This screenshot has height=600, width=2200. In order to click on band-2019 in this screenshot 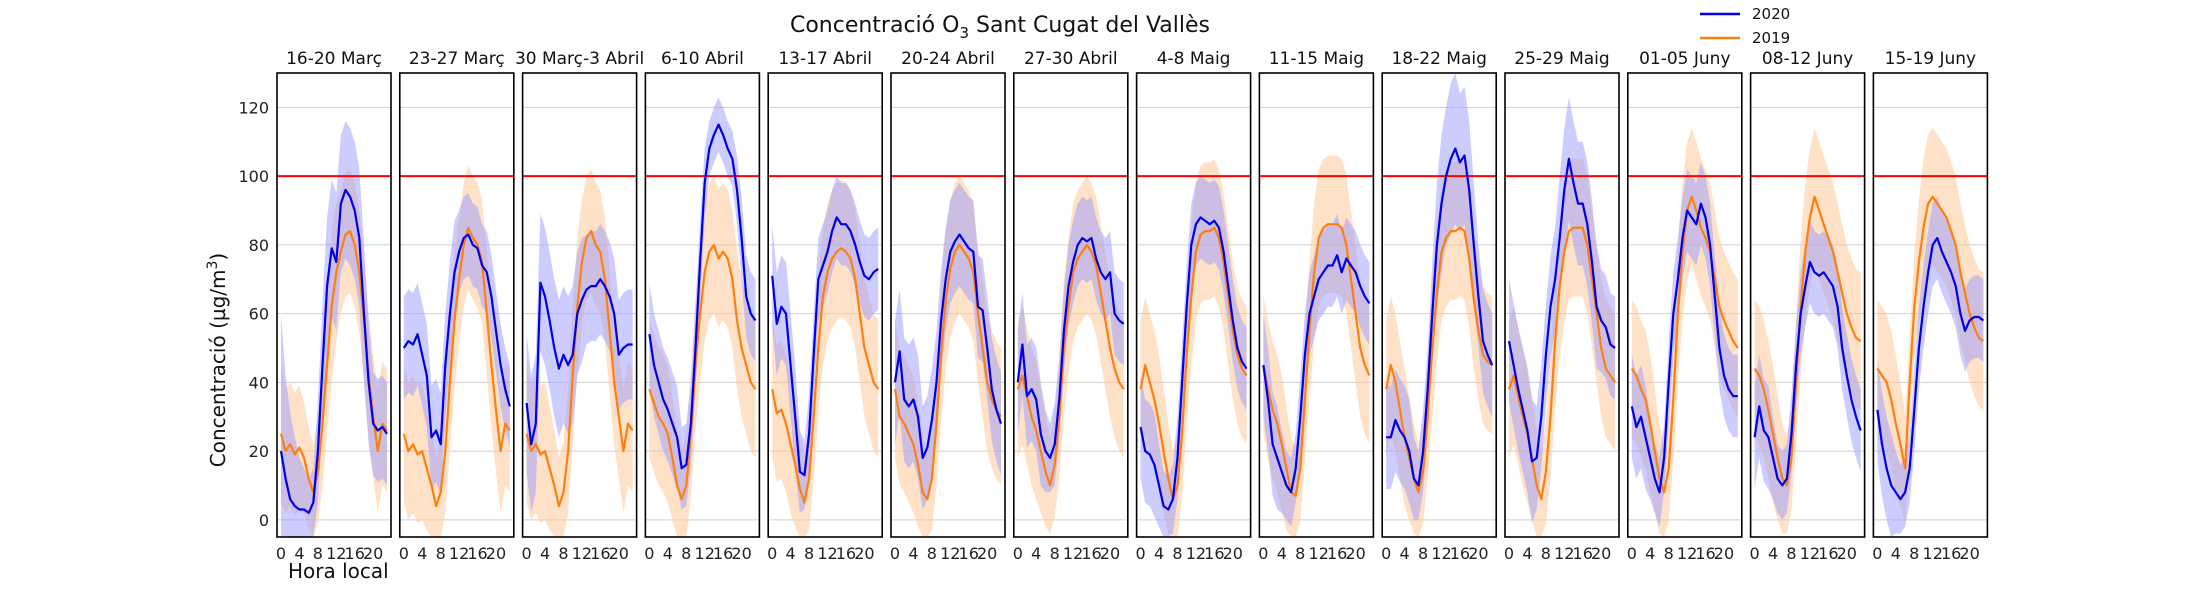, I will do `click(1930, 326)`.